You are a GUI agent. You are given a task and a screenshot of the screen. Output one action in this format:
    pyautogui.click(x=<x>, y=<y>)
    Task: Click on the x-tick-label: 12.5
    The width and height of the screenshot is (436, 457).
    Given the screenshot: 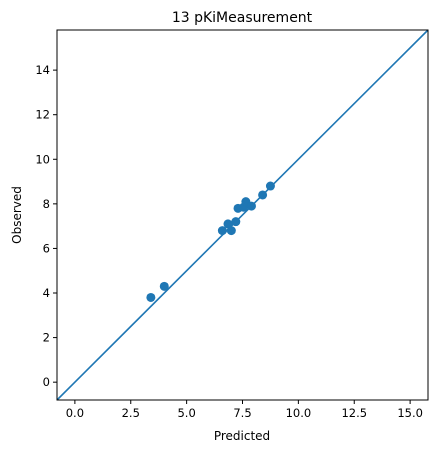 What is the action you would take?
    pyautogui.click(x=354, y=413)
    